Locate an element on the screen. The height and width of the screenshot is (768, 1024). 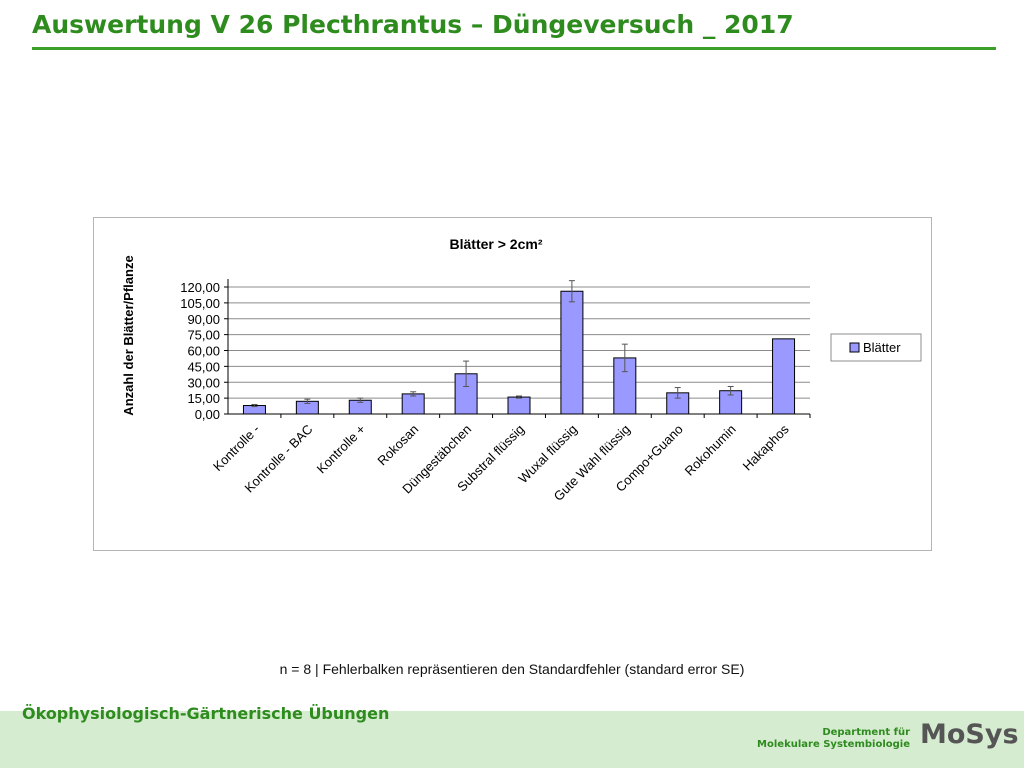
department-line-1: Department für is located at coordinates (866, 732).